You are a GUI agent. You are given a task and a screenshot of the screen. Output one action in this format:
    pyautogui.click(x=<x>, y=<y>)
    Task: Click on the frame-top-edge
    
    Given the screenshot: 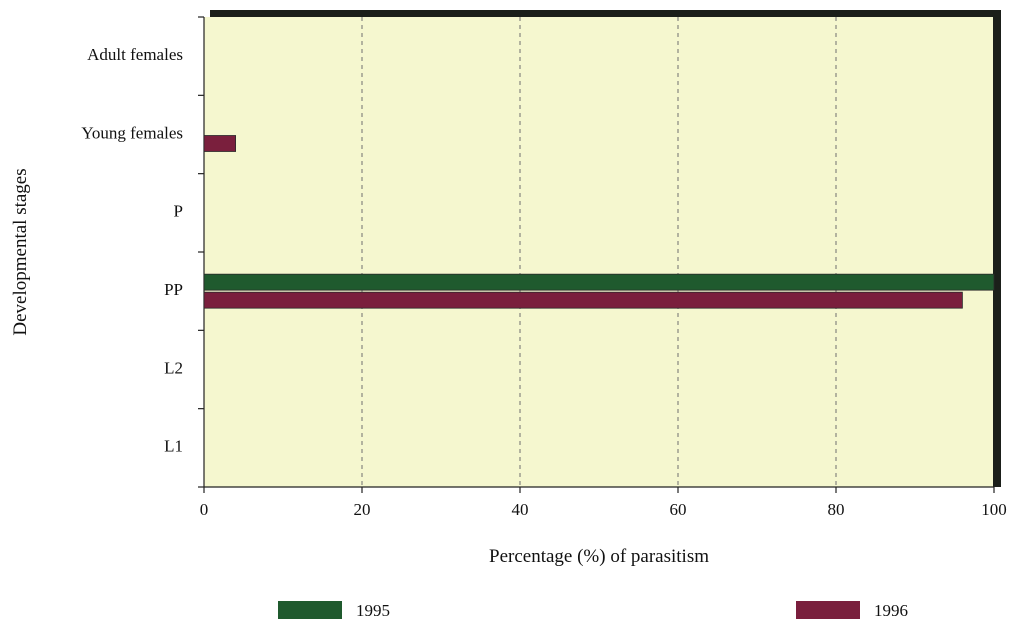 What is the action you would take?
    pyautogui.click(x=603, y=13)
    